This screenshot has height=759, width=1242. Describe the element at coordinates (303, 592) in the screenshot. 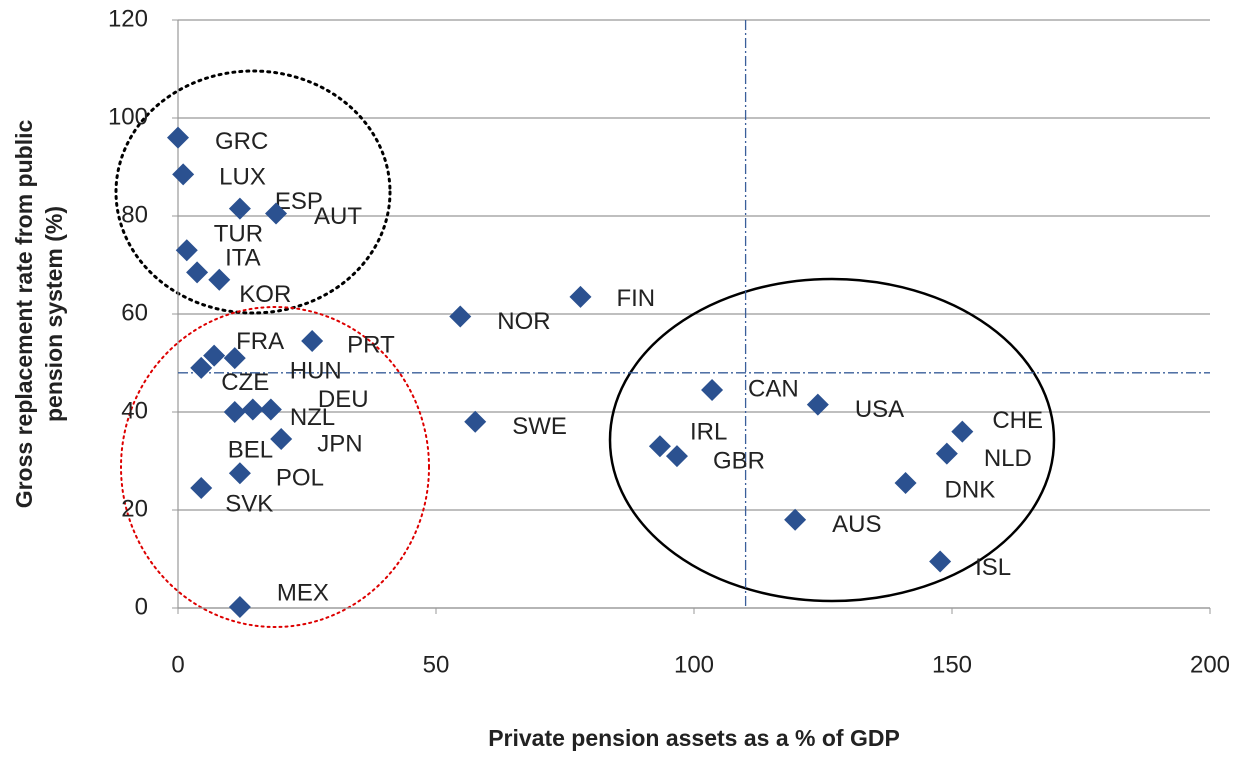

I see `point-label: MEX` at that location.